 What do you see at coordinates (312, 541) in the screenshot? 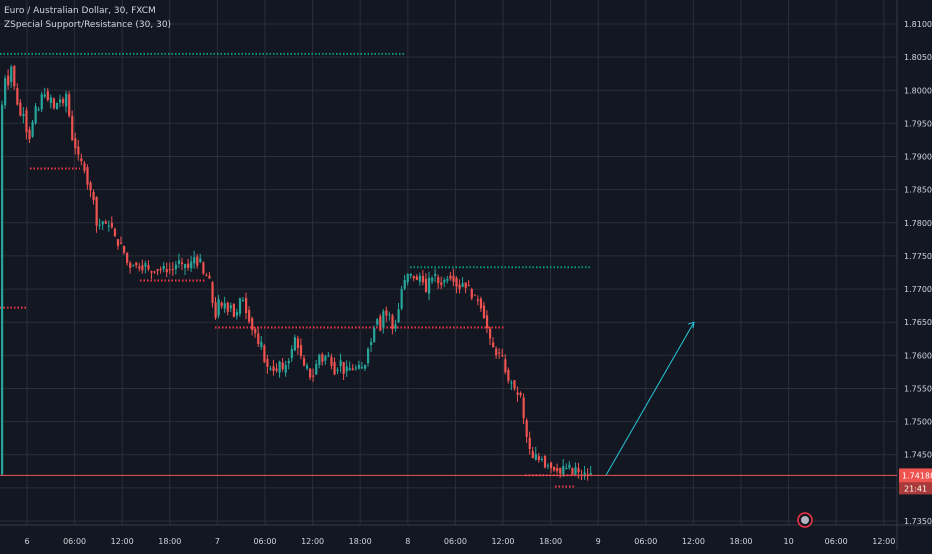
I see `x-tick-label: 12:00` at bounding box center [312, 541].